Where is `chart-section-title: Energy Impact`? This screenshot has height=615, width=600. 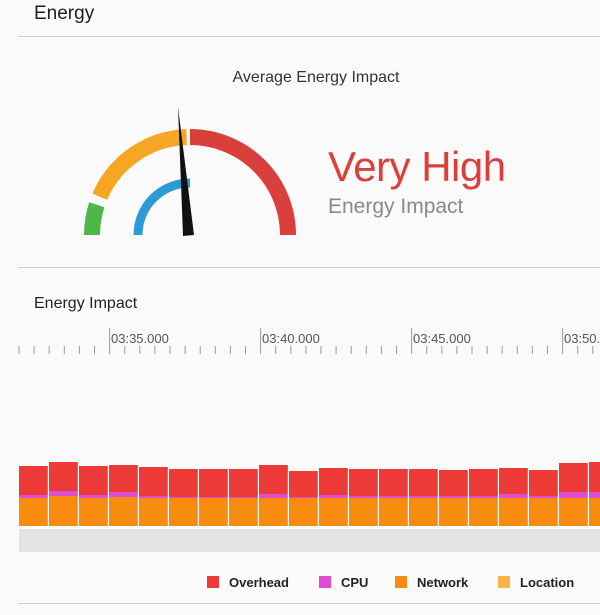 chart-section-title: Energy Impact is located at coordinates (86, 303).